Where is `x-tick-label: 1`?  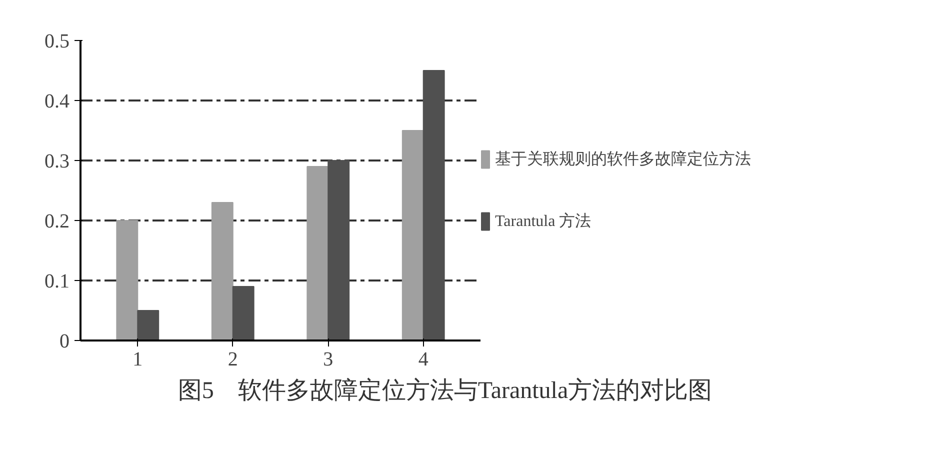 x-tick-label: 1 is located at coordinates (137, 359).